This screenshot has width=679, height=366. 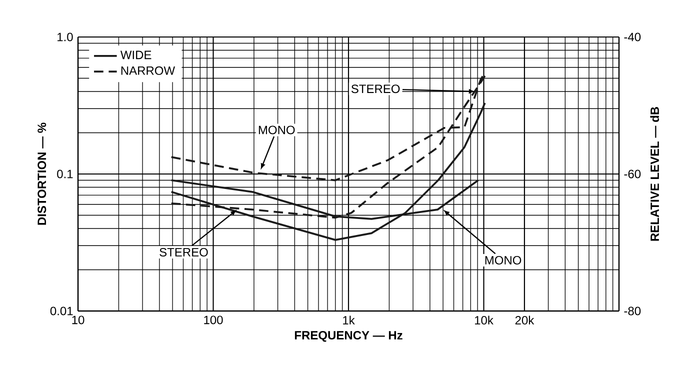 What do you see at coordinates (42, 173) in the screenshot?
I see `y-axis-title: DISTORTION — %` at bounding box center [42, 173].